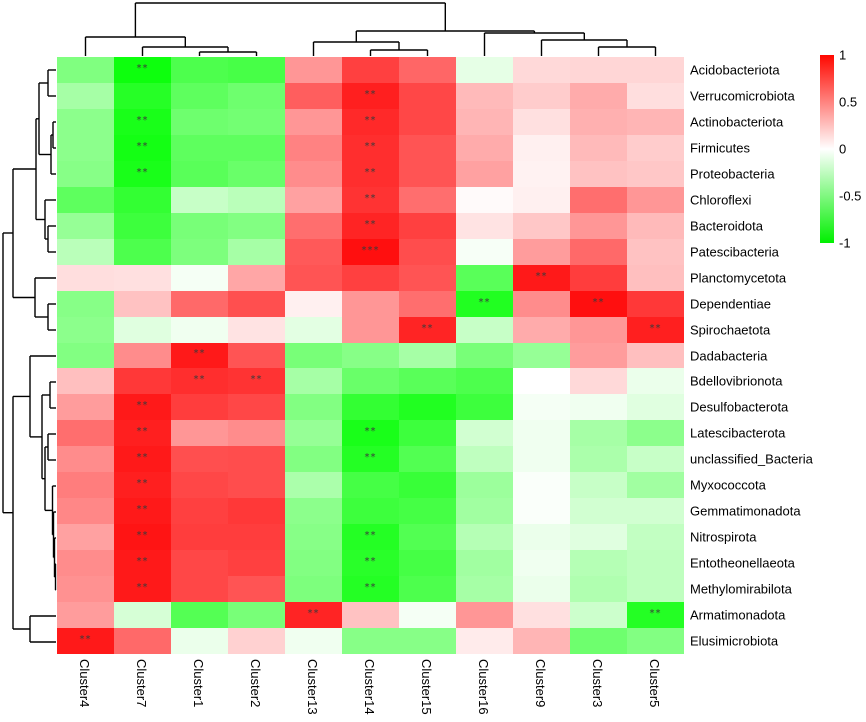 This screenshot has height=722, width=866. I want to click on row-label: Proteobacteria, so click(732, 174).